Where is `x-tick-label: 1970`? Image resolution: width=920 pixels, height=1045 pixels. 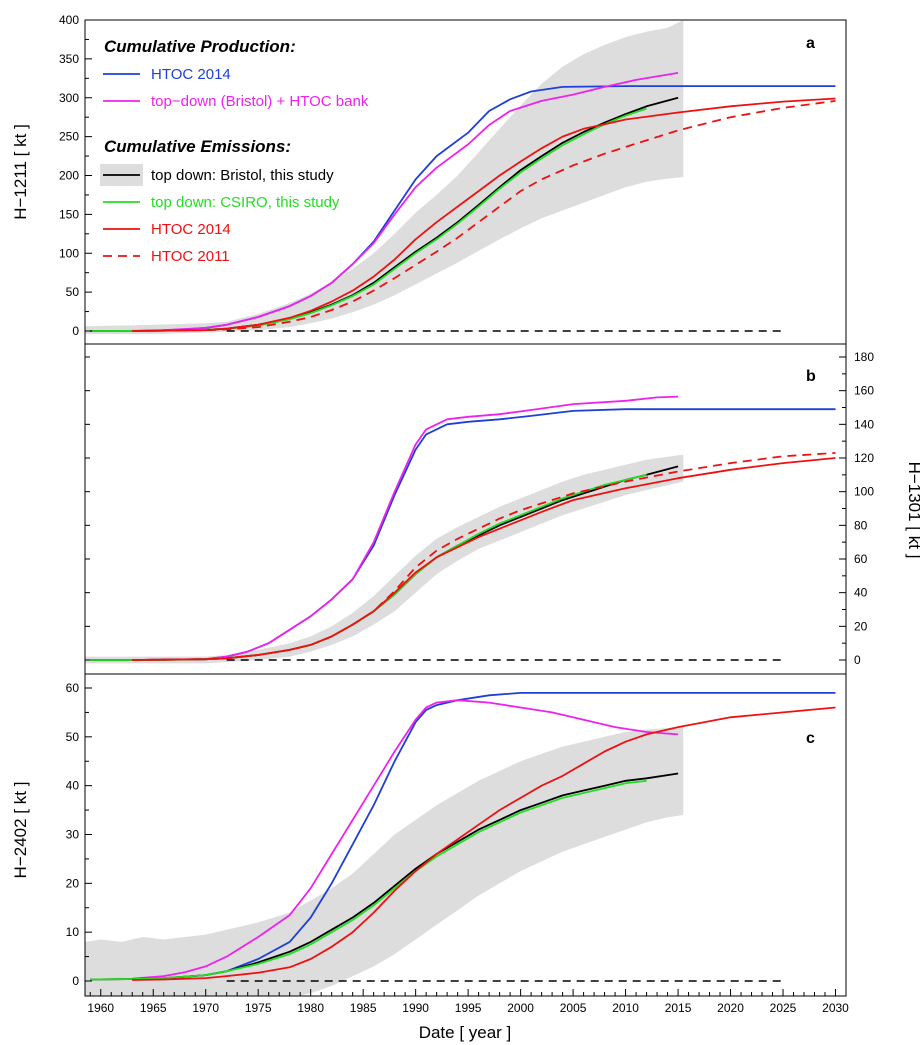
x-tick-label: 1970 is located at coordinates (205, 1008).